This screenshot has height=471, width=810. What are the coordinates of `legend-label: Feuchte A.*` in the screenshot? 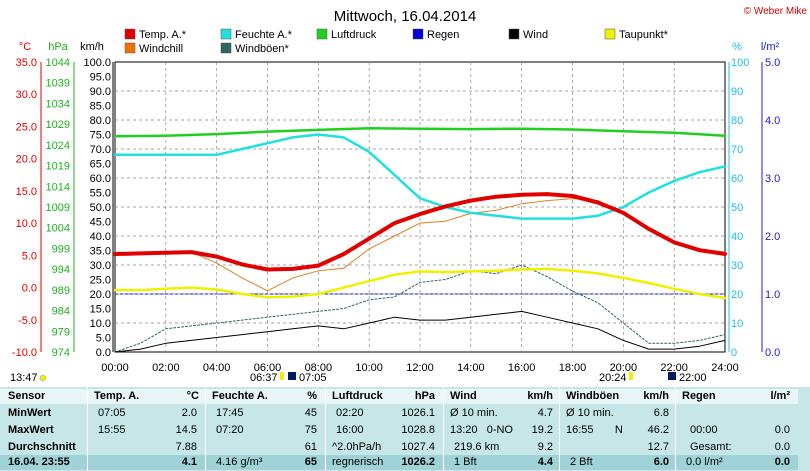 It's located at (264, 35).